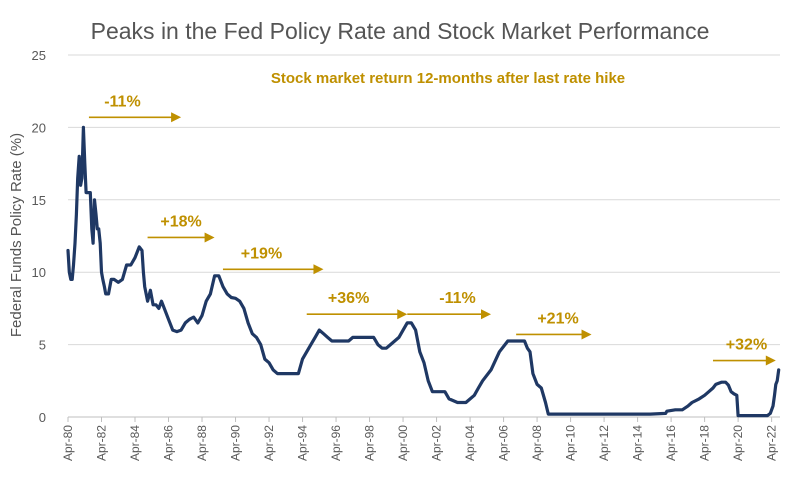 Image resolution: width=800 pixels, height=483 pixels. I want to click on x-tick-label: Apr-98, so click(370, 443).